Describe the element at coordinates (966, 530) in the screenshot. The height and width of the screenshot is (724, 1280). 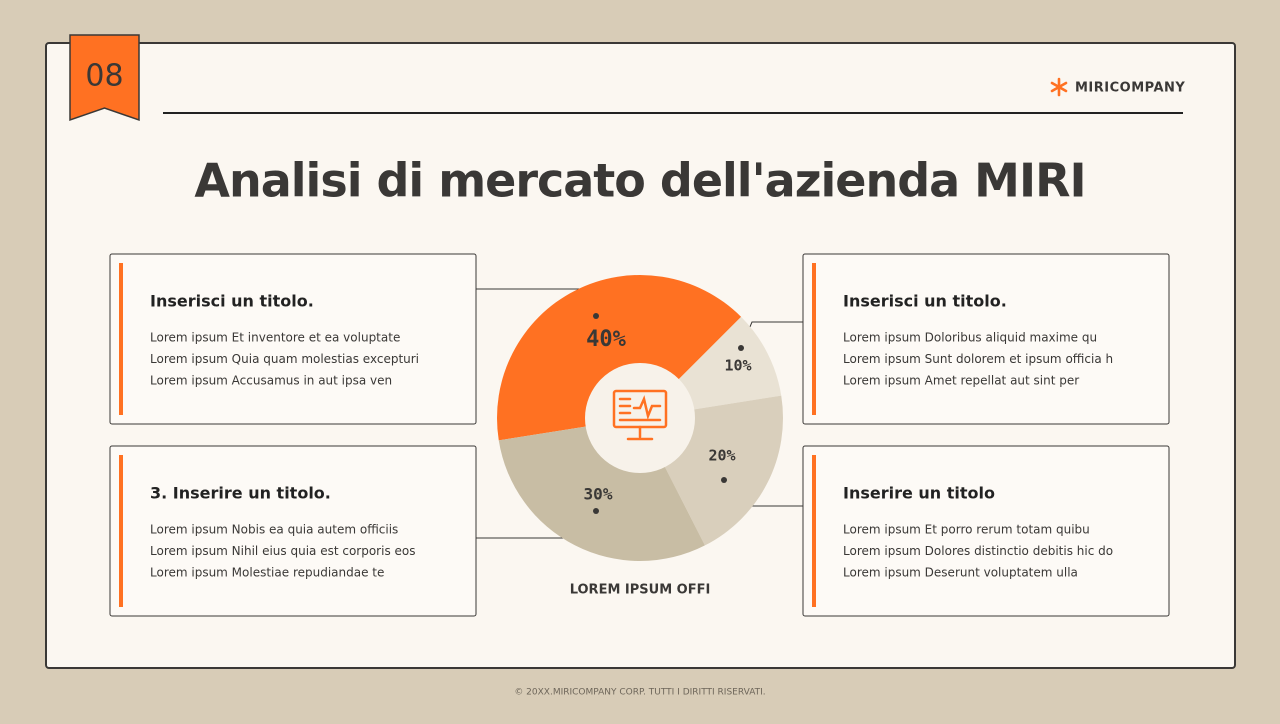
I see `box-line: Lorem ipsum Et porro rerum totam quibu` at that location.